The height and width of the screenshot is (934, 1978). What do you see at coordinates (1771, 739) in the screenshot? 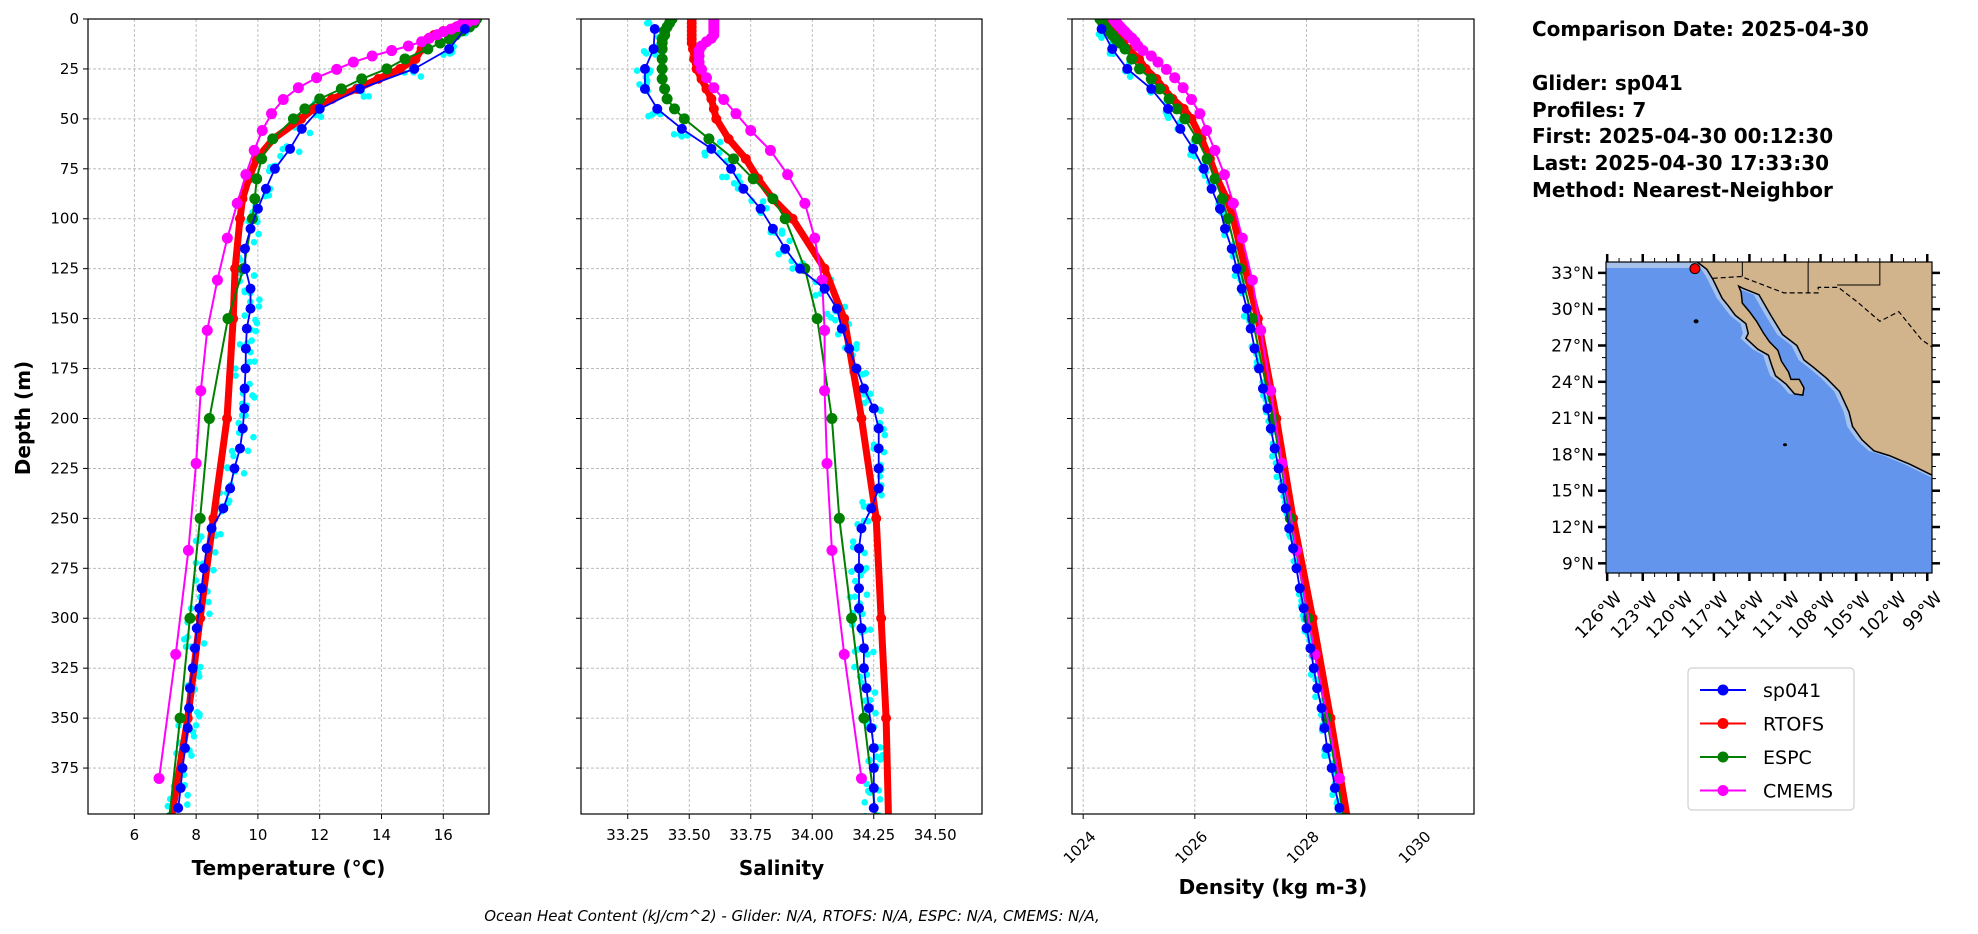
I see `legend-frame` at bounding box center [1771, 739].